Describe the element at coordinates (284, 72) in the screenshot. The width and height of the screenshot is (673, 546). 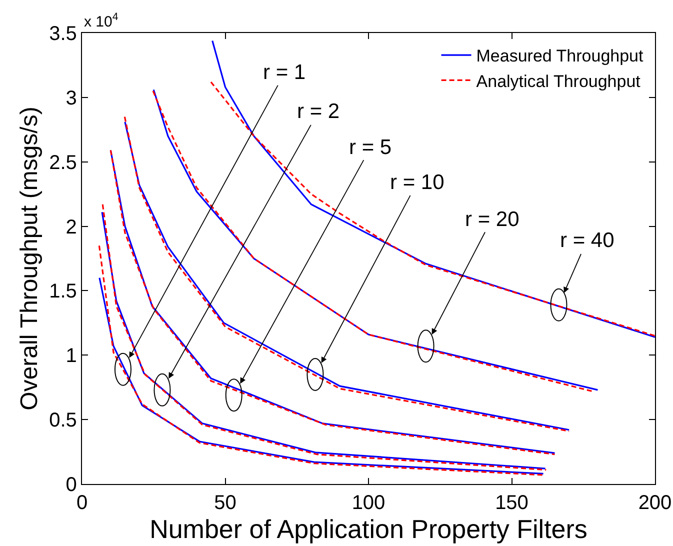
I see `annotation: r = 1` at that location.